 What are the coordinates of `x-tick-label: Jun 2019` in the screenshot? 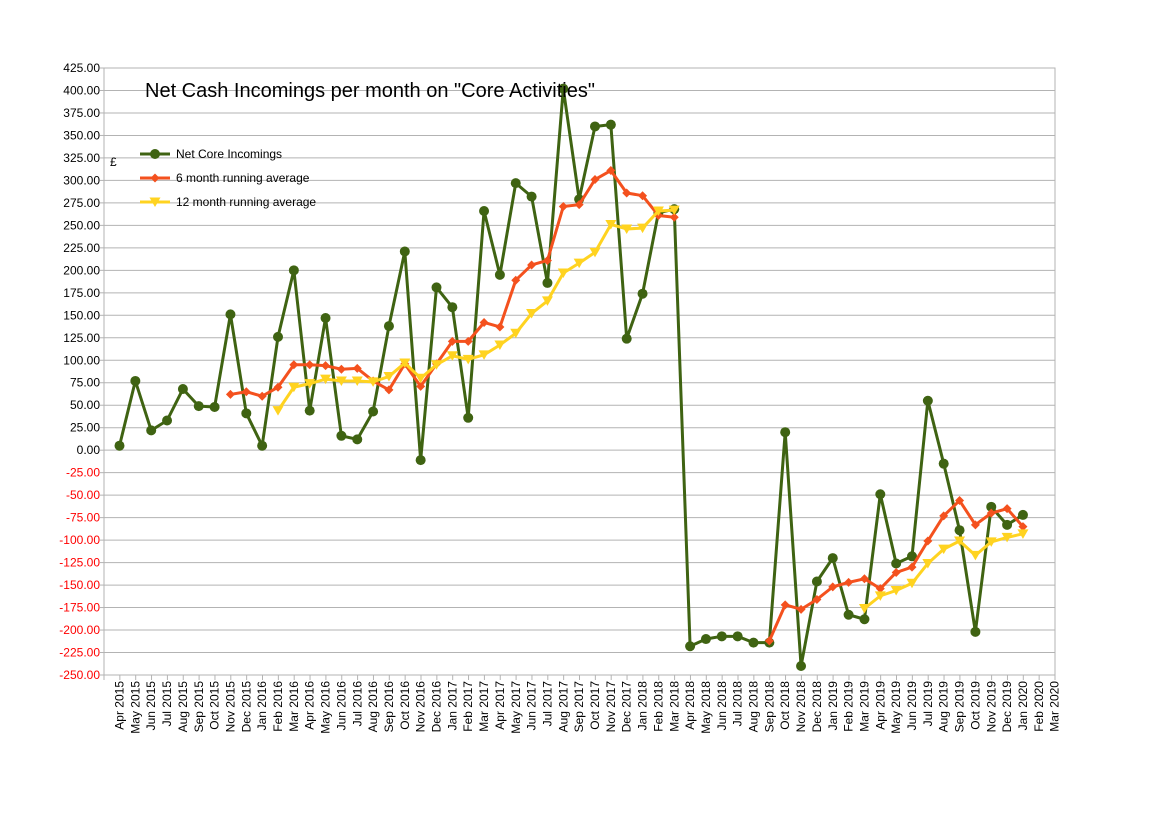 It's located at (912, 706).